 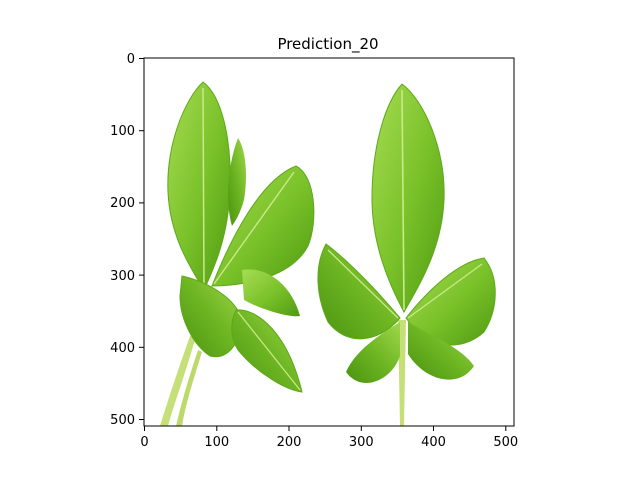 I want to click on y-tick-label: 300, so click(x=122, y=276).